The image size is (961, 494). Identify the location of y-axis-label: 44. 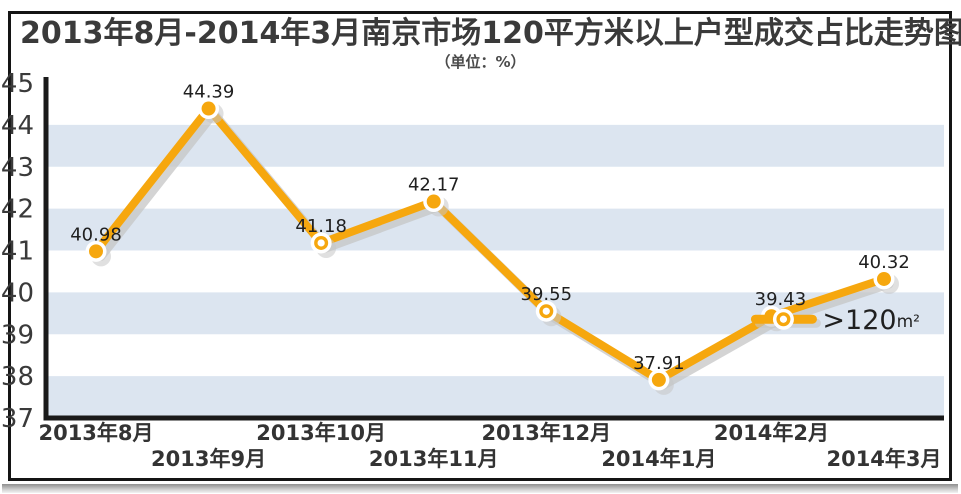
(17, 126).